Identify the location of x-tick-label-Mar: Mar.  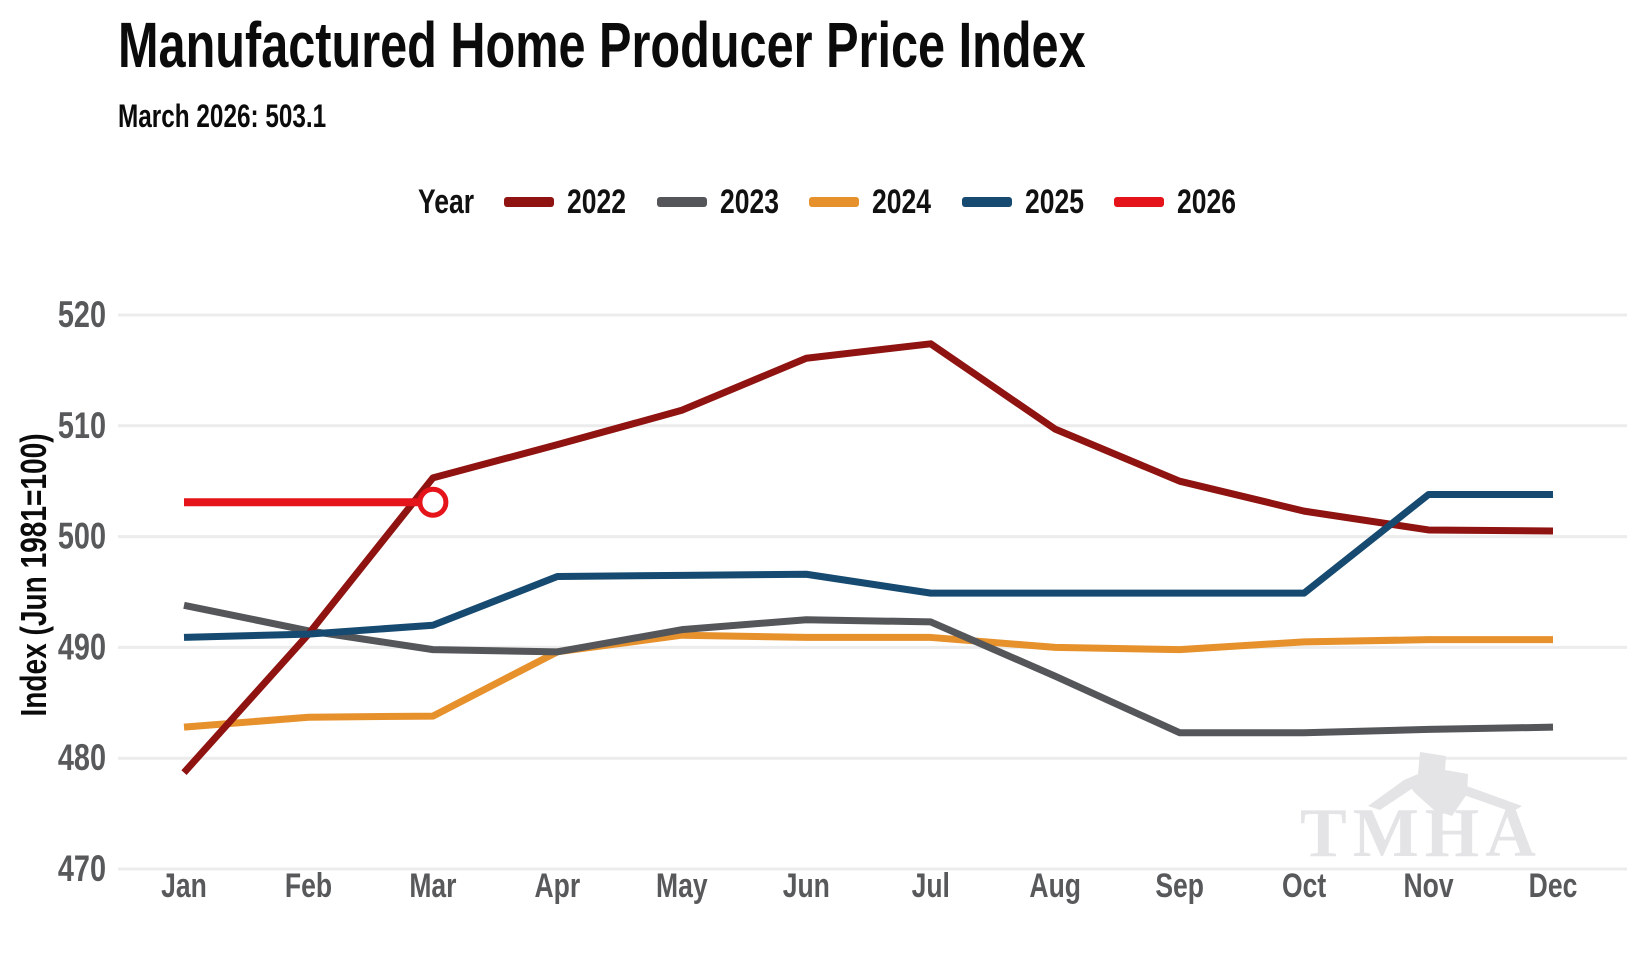
(432, 886).